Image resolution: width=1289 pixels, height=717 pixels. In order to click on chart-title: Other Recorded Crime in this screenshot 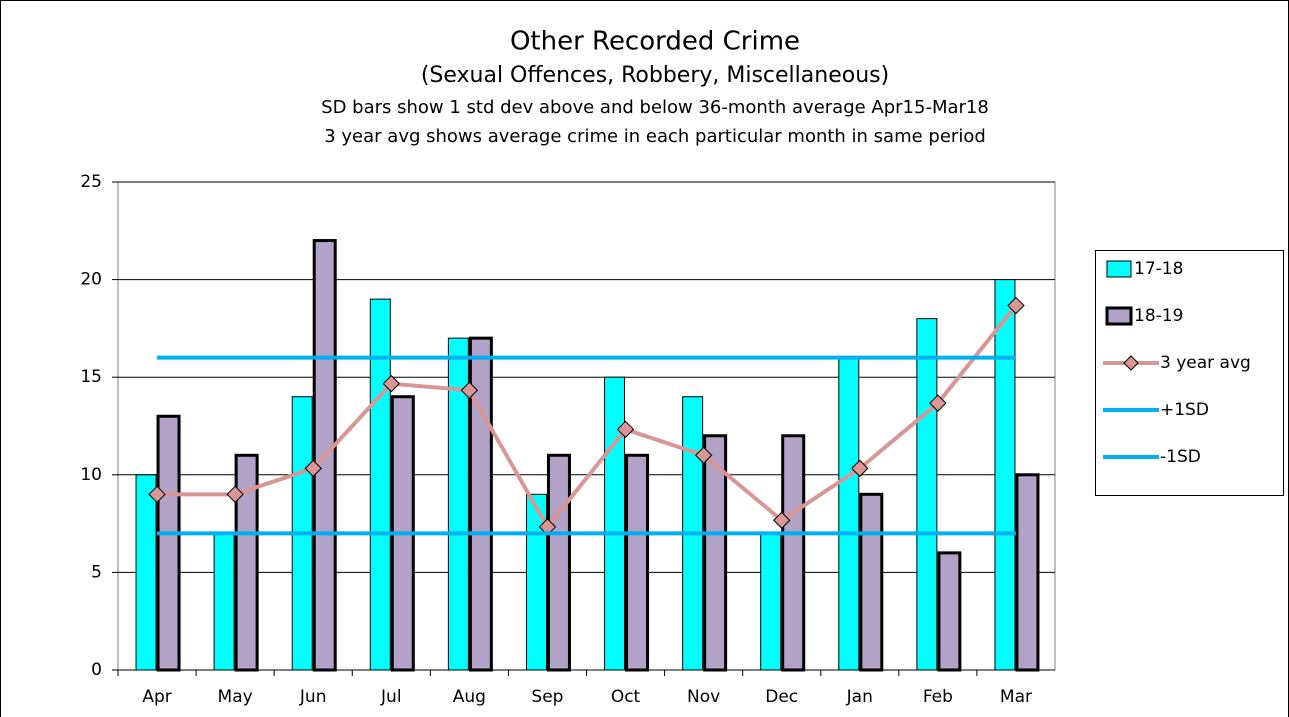, I will do `click(655, 42)`.